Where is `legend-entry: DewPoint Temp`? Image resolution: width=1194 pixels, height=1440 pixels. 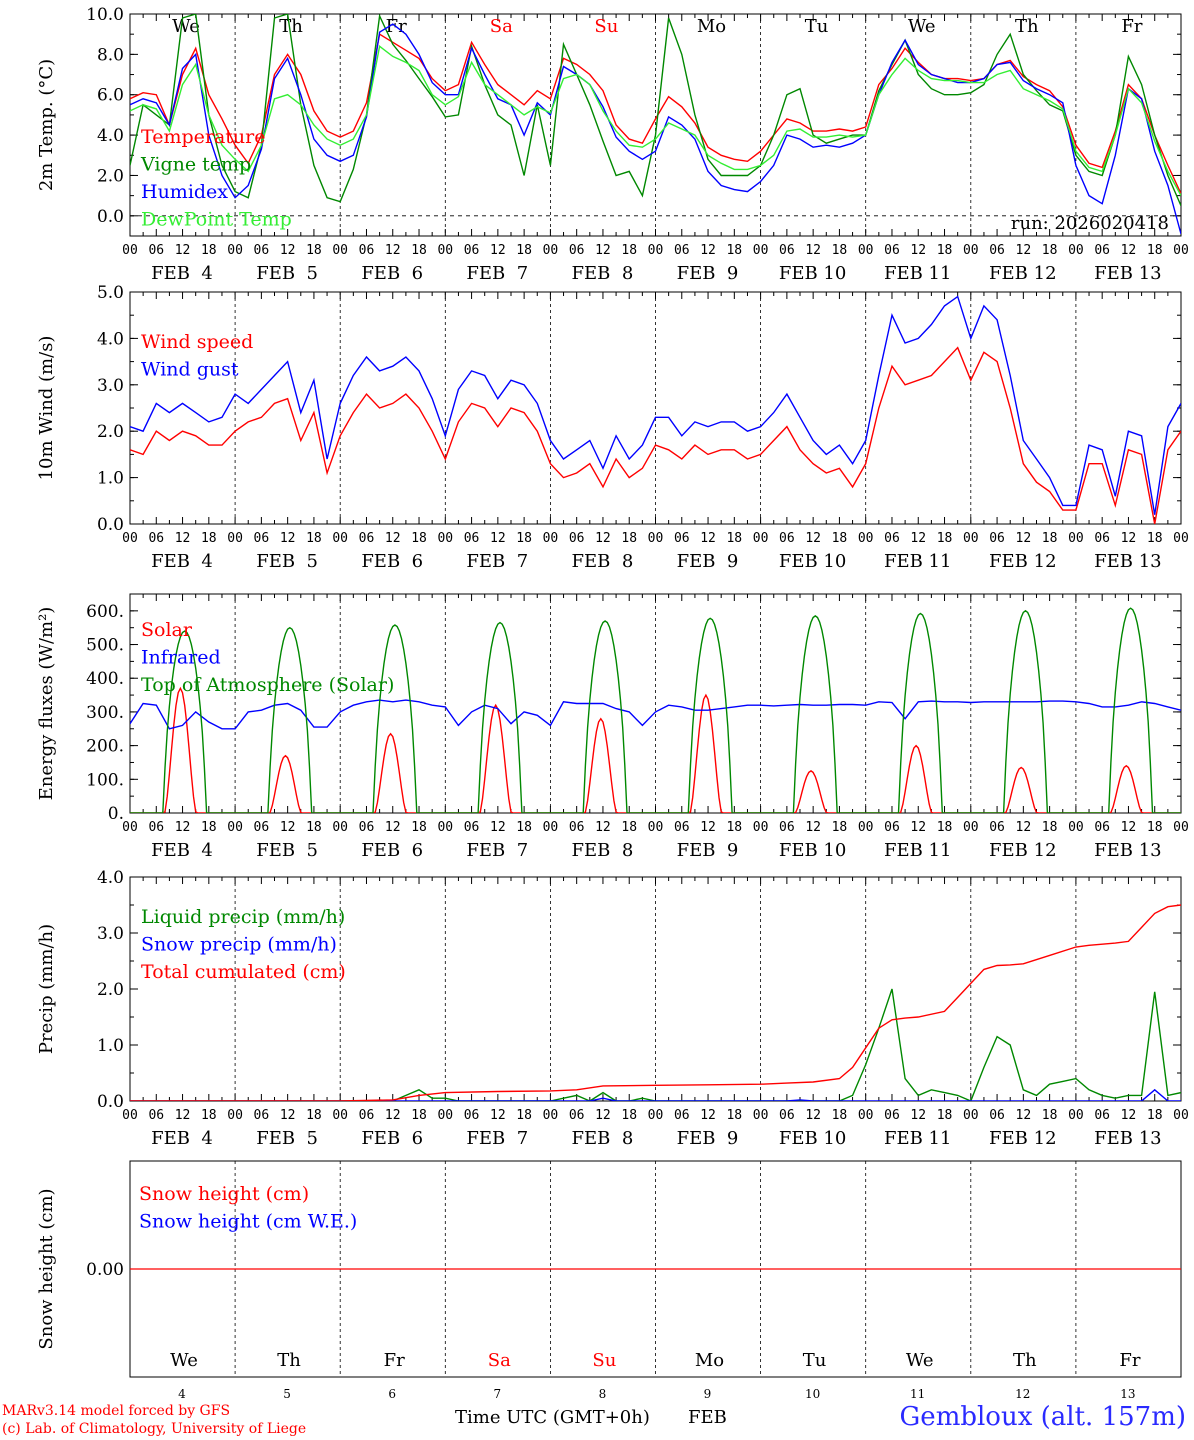 legend-entry: DewPoint Temp is located at coordinates (216, 220).